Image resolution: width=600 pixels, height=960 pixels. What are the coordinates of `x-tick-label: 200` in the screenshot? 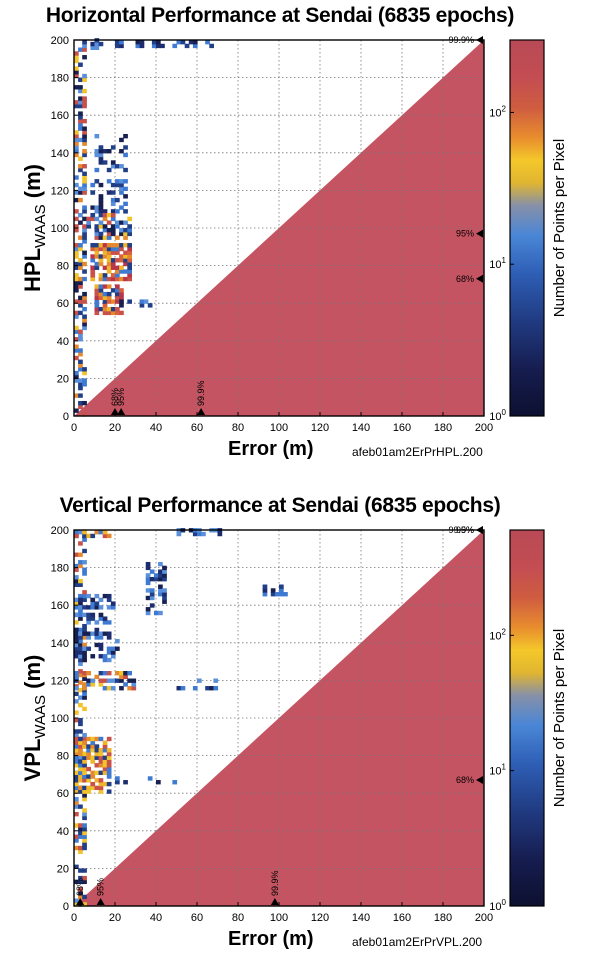 It's located at (484, 428).